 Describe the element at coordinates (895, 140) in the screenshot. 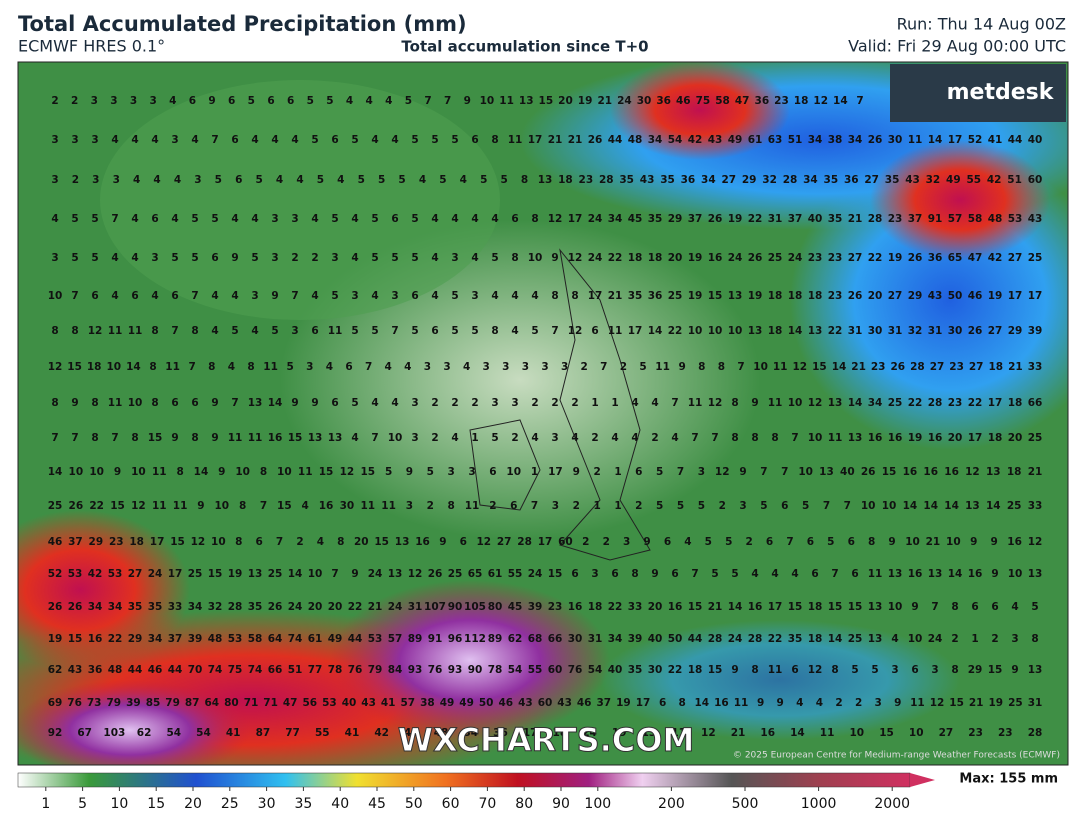

I see `grid-value: 30` at that location.